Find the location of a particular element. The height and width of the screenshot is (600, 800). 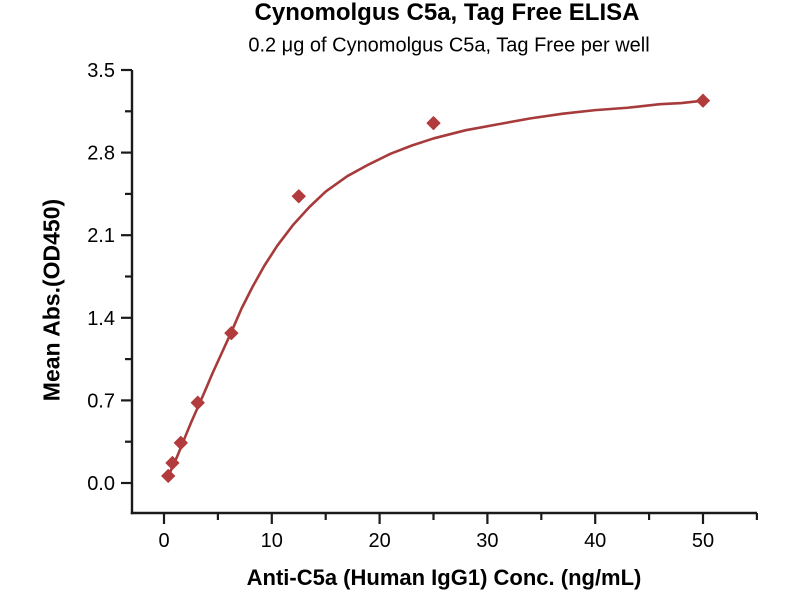

x-tick-label: 10 is located at coordinates (272, 541).